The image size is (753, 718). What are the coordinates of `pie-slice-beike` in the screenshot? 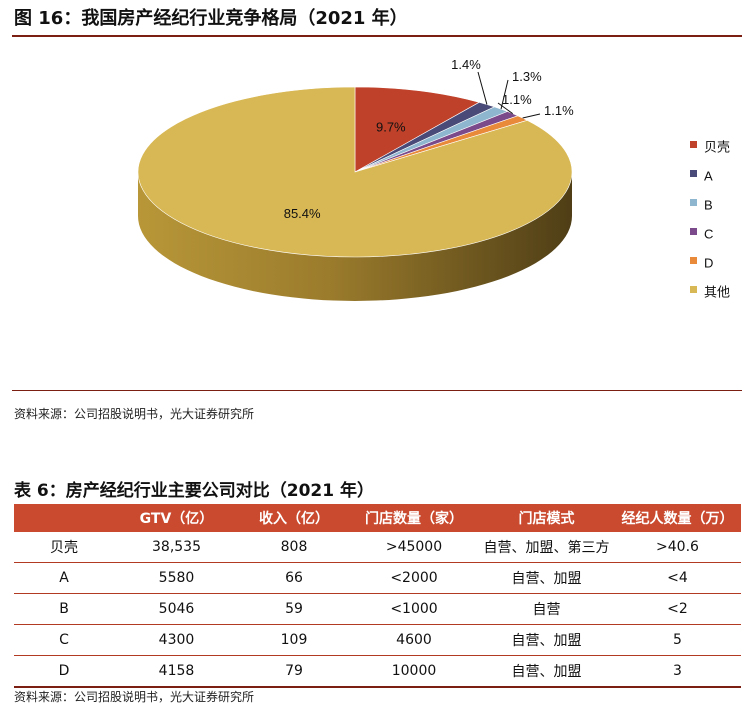 It's located at (417, 129).